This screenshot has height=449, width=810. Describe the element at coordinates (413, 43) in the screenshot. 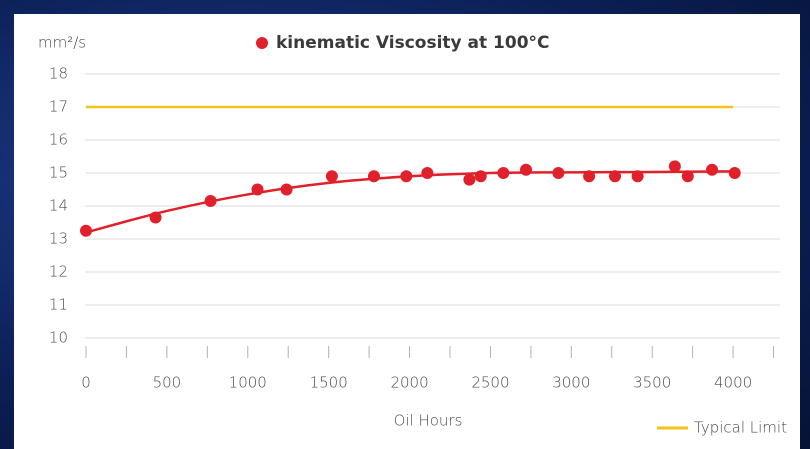

I see `chart-title: kinematic Viscosity at 100°C` at that location.